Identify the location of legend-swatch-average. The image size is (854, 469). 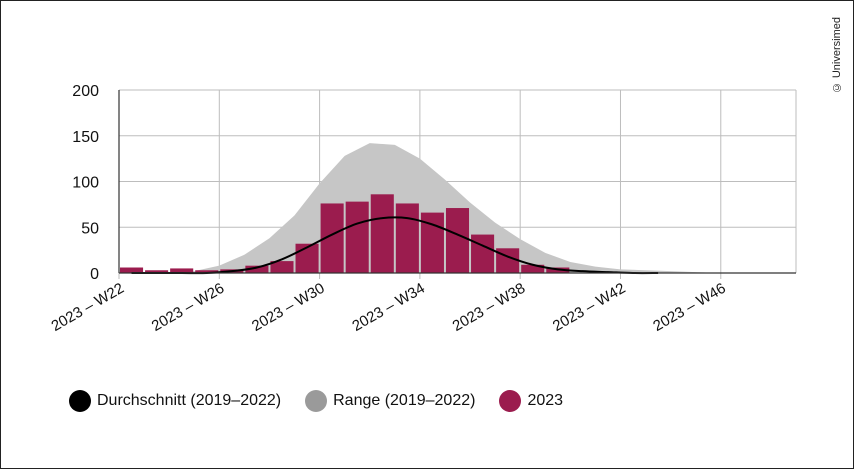
(80, 401).